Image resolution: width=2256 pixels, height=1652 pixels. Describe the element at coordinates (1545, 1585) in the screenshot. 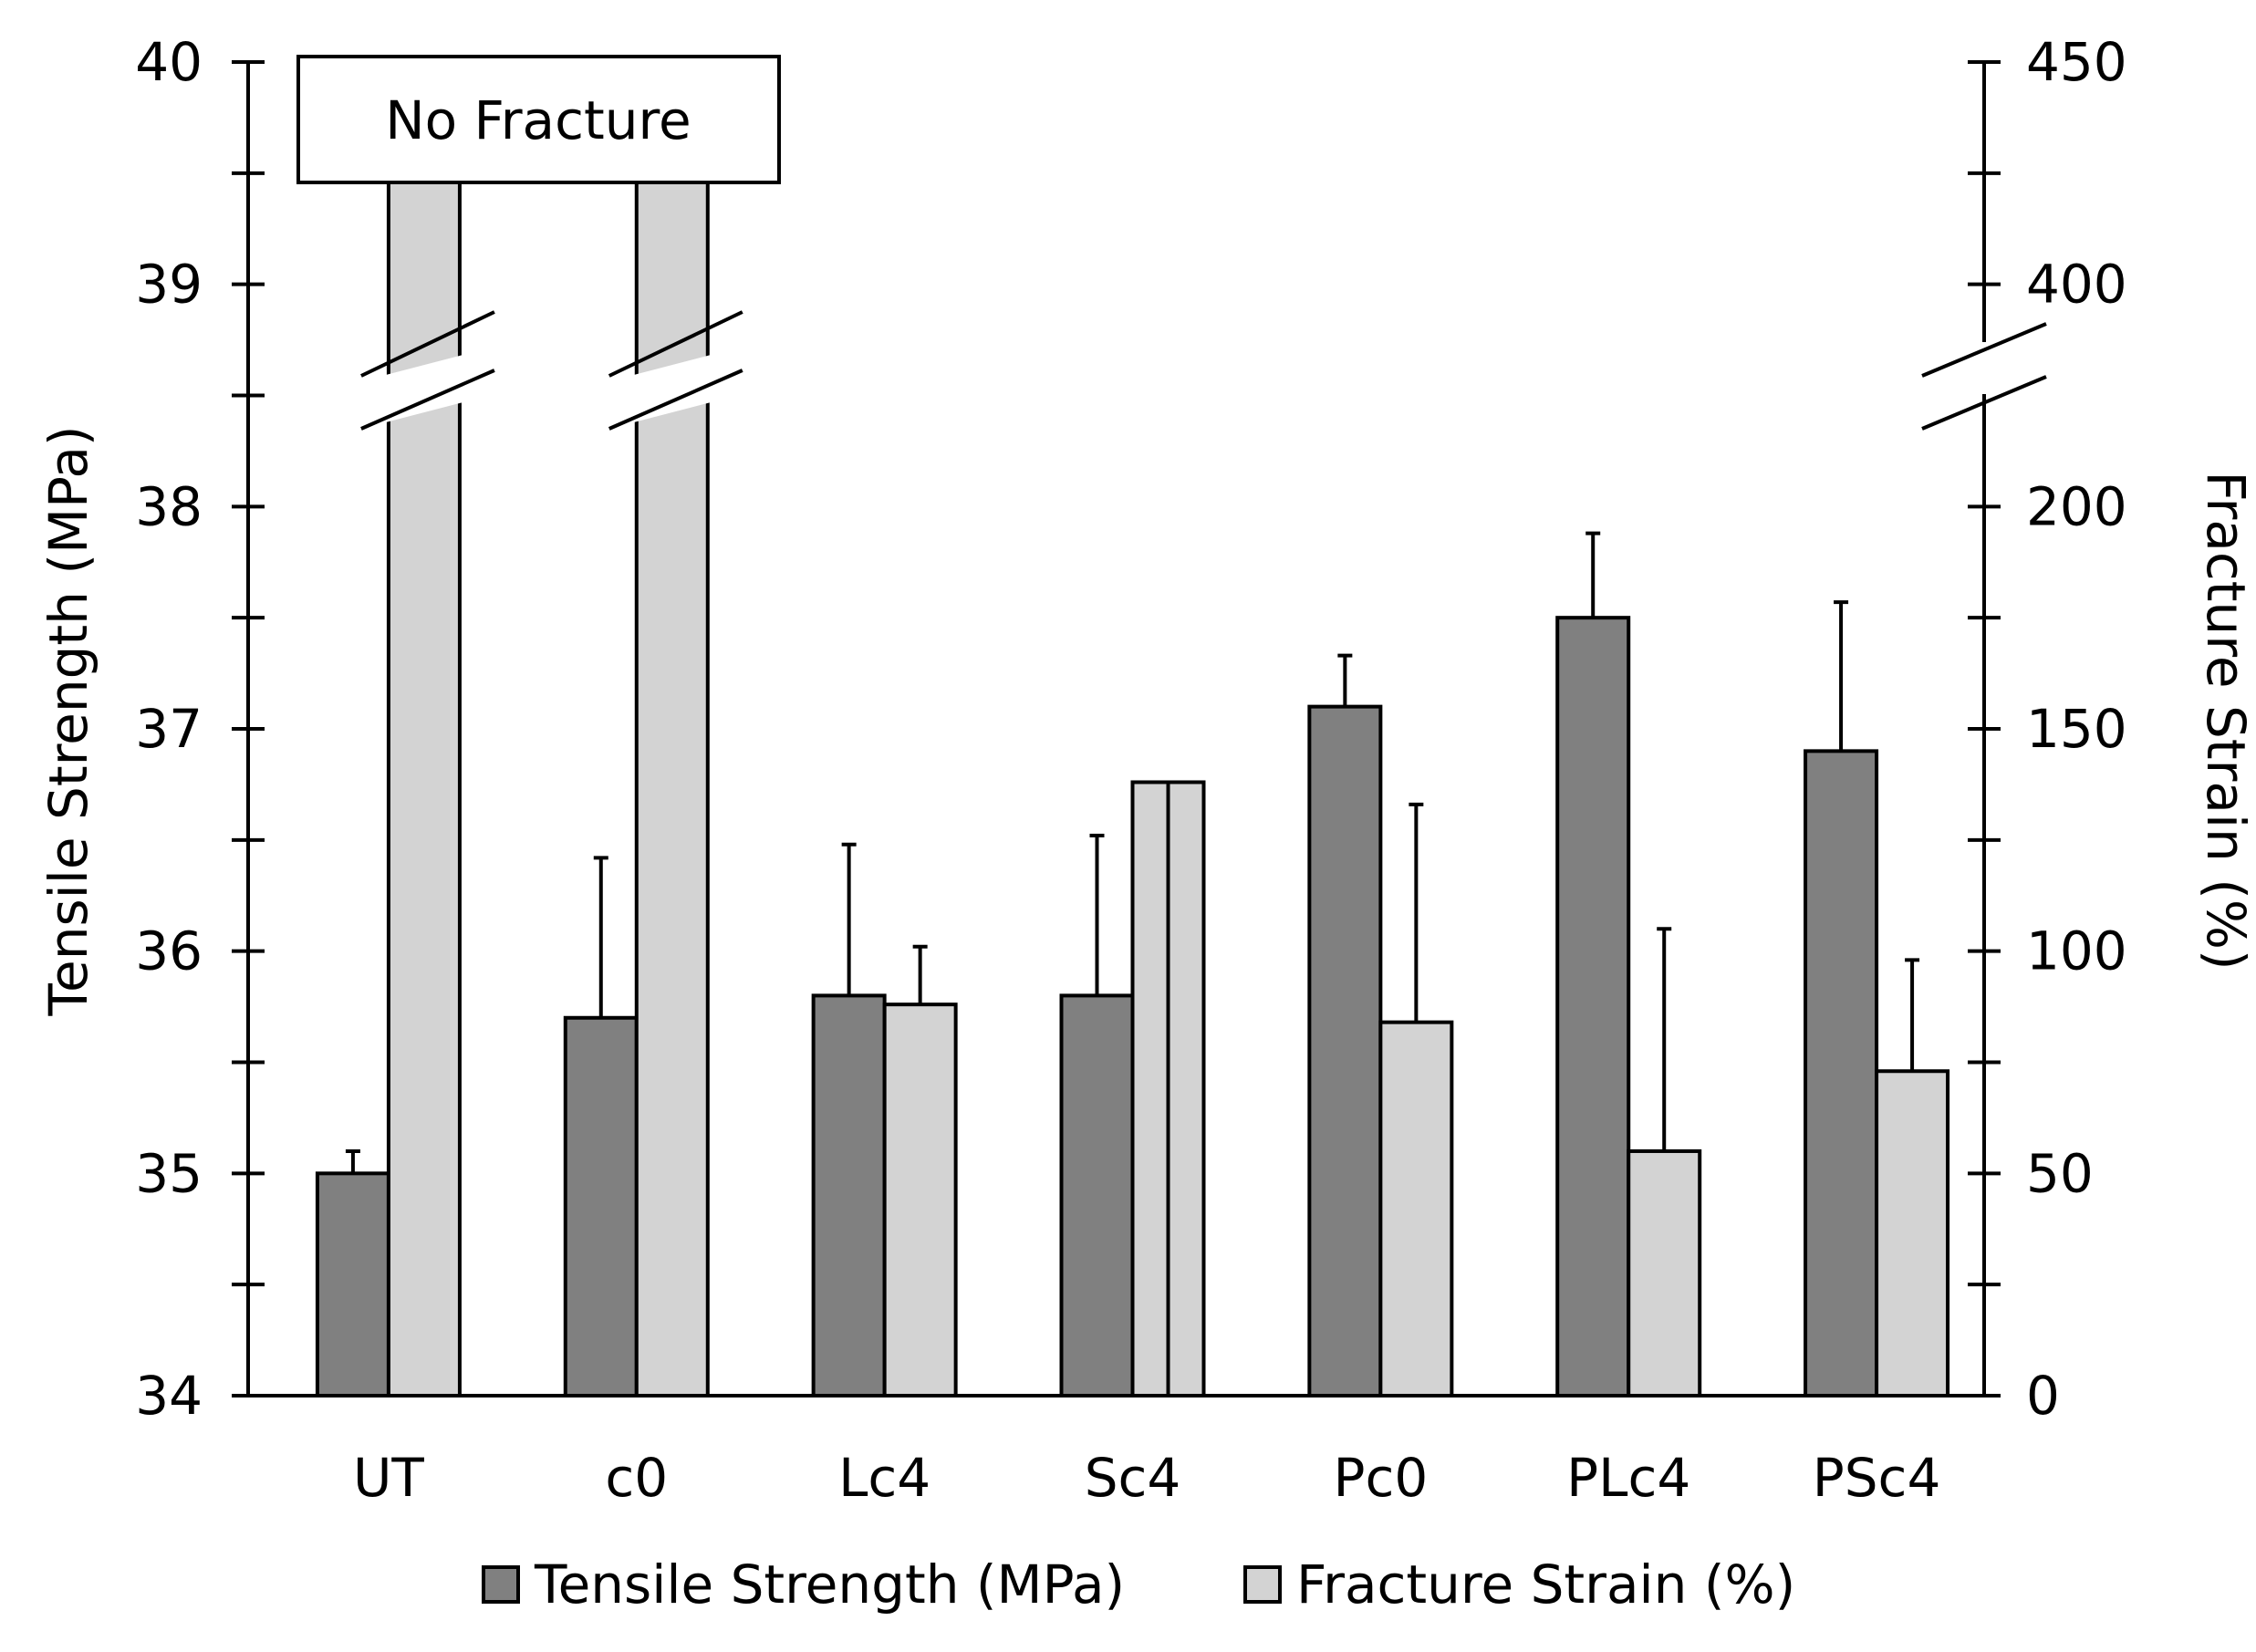

I see `legend-label-fracture-strain: Fracture Strain (%)` at that location.